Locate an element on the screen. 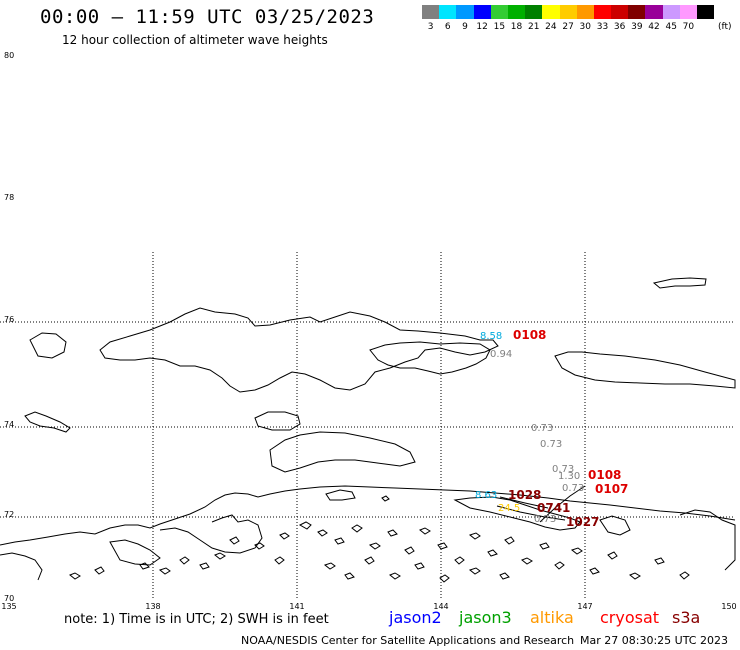 This screenshot has width=740, height=650. longitude-label: 141 is located at coordinates (296, 606).